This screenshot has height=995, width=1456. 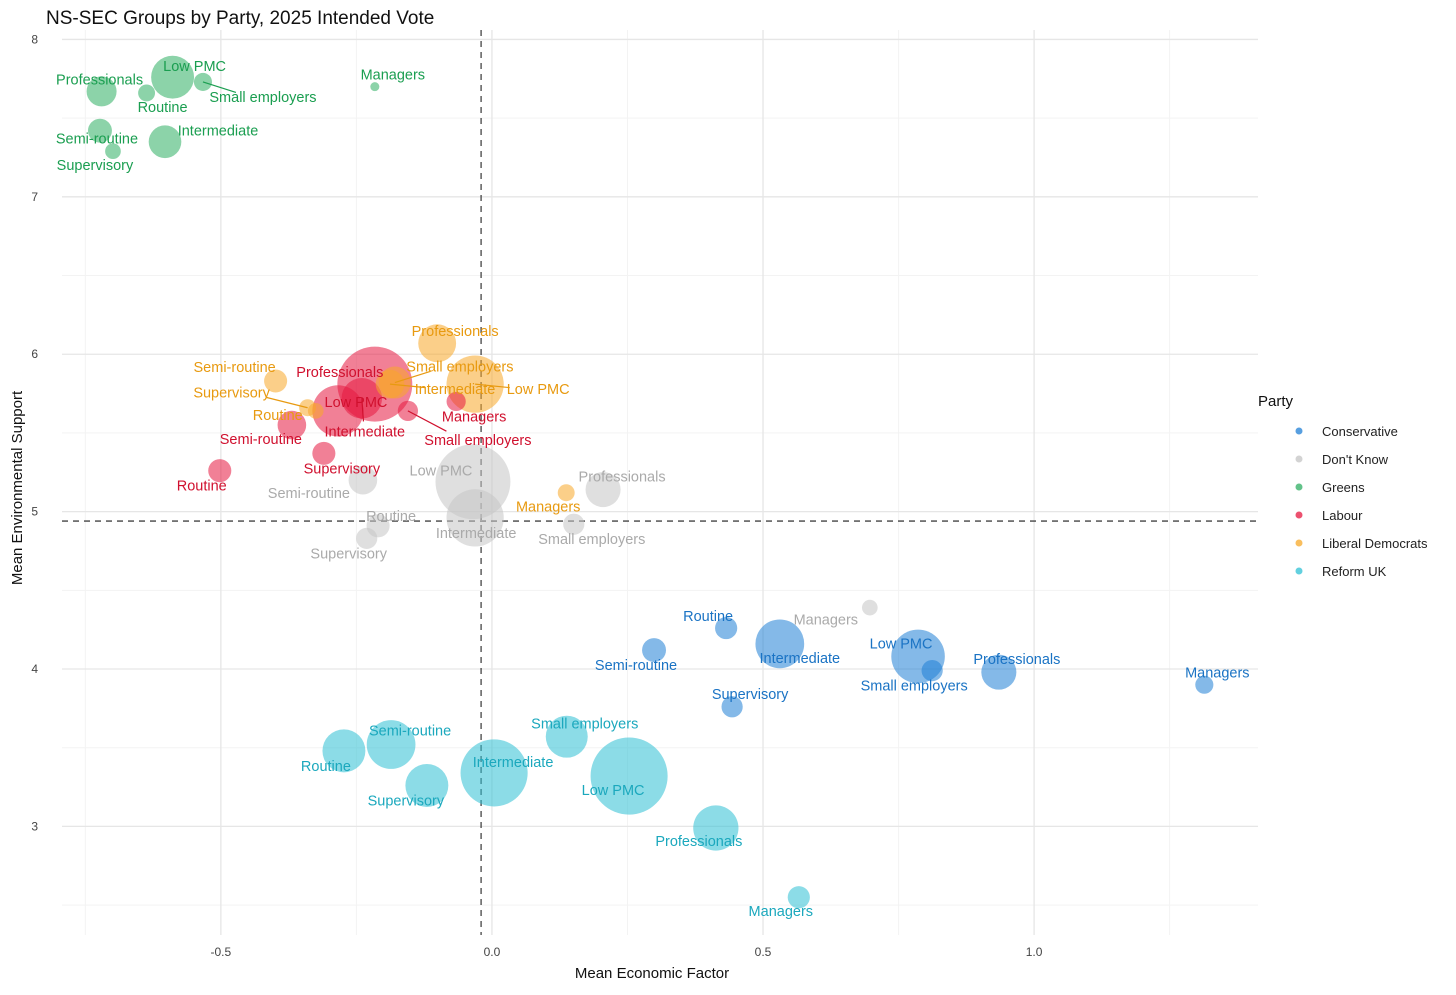 I want to click on x-tick-label: 1.0, so click(x=1034, y=952).